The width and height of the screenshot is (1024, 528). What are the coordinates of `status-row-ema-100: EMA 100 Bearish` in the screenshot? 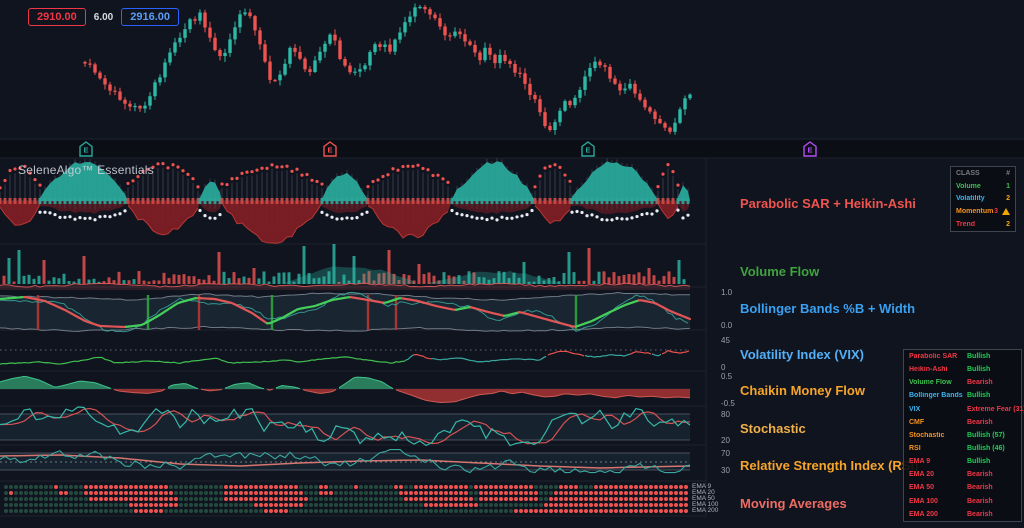 It's located at (951, 501).